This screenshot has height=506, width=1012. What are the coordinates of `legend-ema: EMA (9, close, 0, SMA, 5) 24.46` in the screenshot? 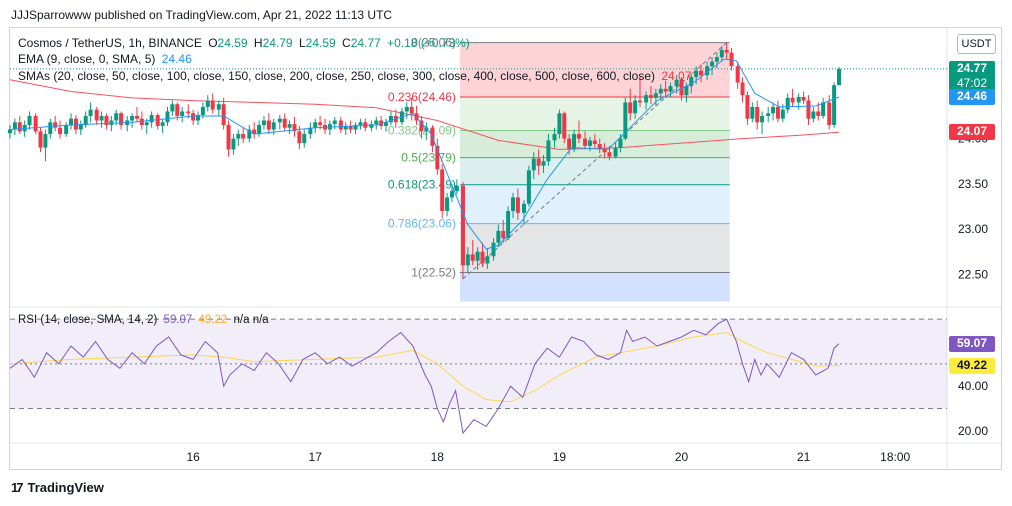 It's located at (105, 59).